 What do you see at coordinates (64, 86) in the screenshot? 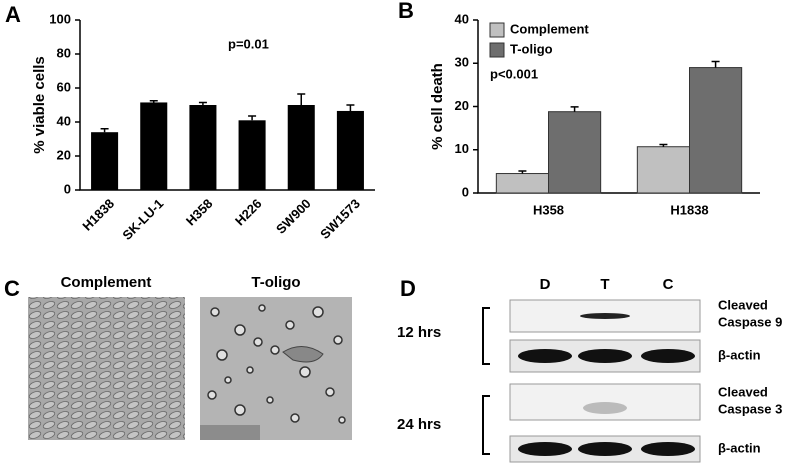
I see `y-tick-label: 60` at bounding box center [64, 86].